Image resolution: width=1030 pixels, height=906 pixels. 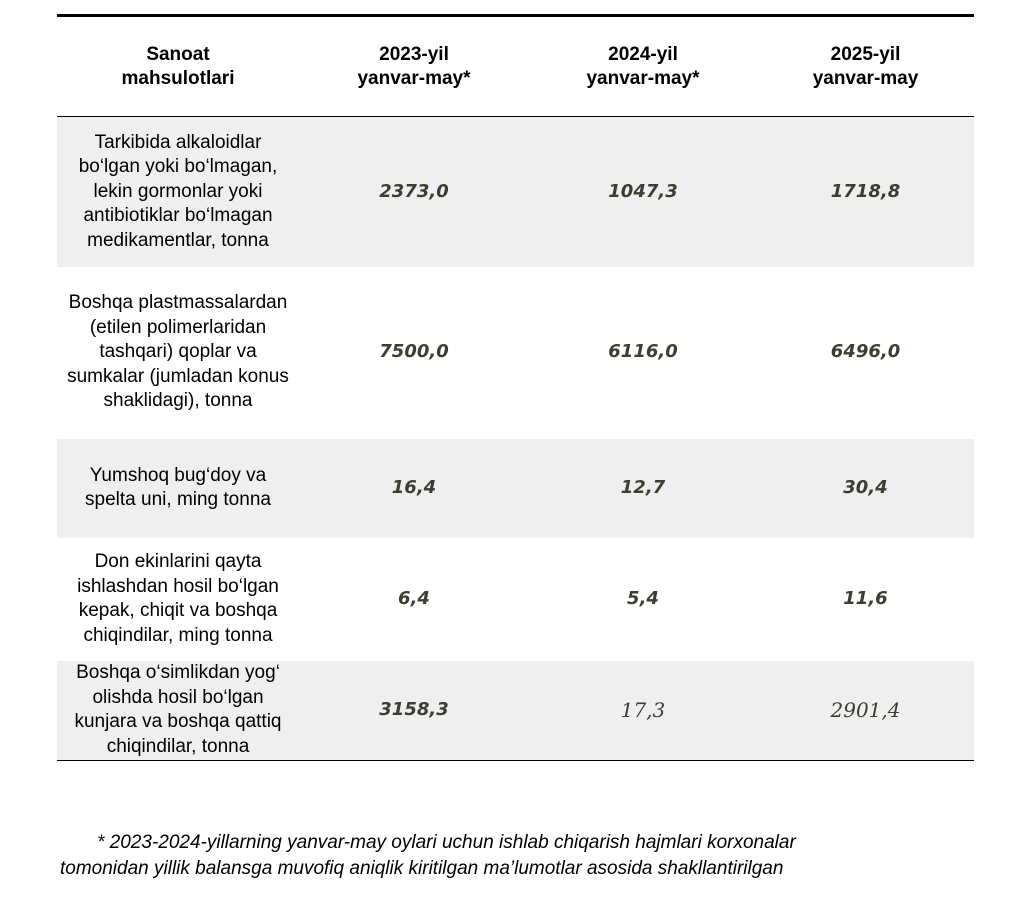 I want to click on header-2023: 2023-yil yanvar-may*, so click(x=414, y=65).